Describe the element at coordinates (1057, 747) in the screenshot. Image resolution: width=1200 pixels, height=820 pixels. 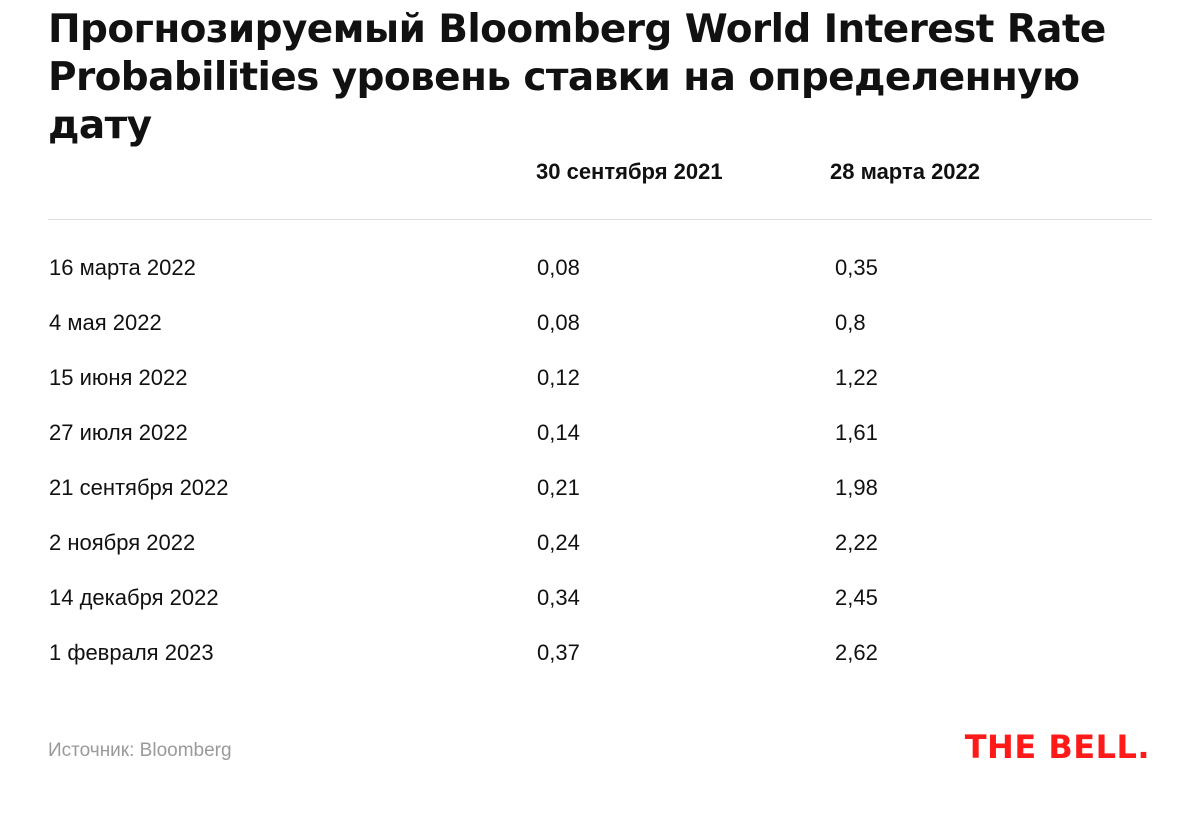
I see `the-bell-logo: THE BELL.` at that location.